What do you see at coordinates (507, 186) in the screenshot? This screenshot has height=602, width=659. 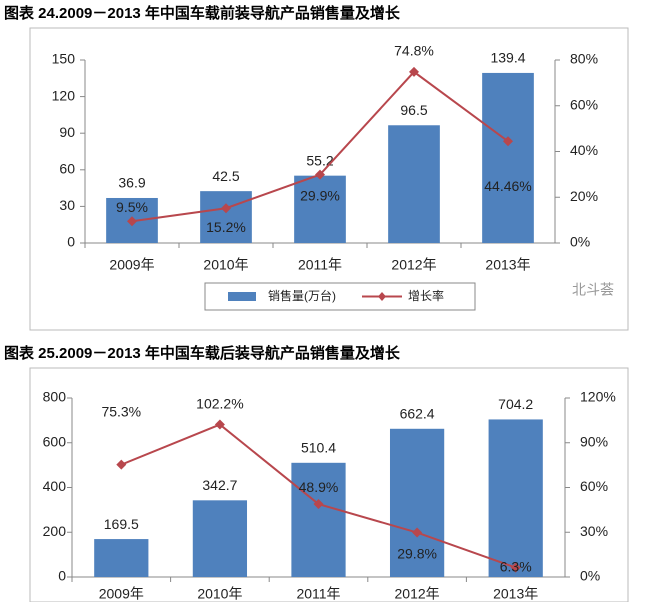 I see `line-value-label: 44.46%` at bounding box center [507, 186].